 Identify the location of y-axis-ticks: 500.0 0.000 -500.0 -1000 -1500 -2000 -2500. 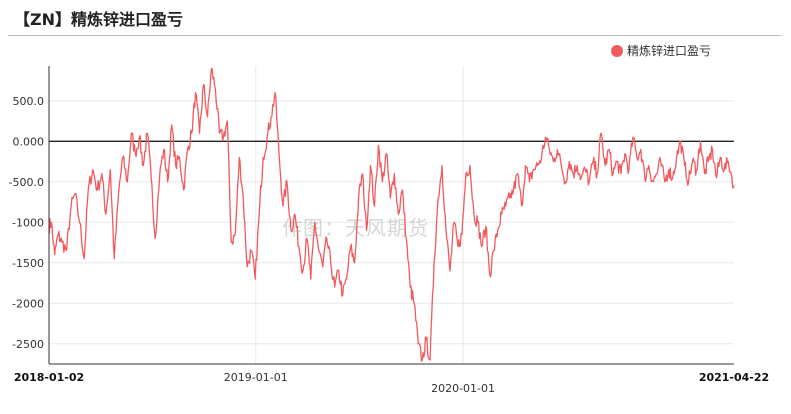
(26, 223).